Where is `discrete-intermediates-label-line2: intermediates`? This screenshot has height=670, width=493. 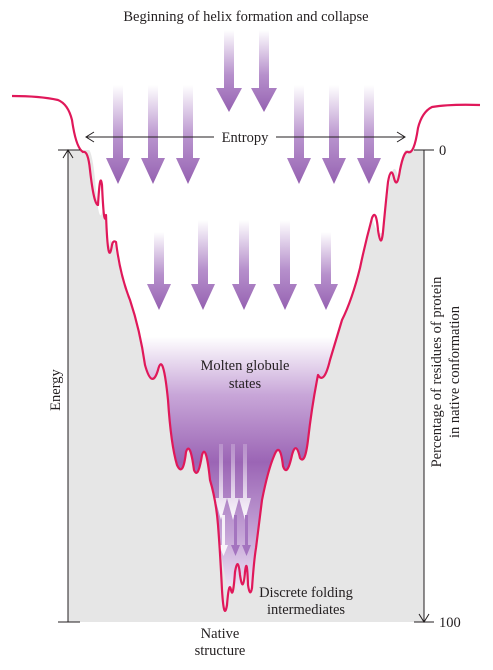
discrete-intermediates-label-line2: intermediates is located at coordinates (306, 610).